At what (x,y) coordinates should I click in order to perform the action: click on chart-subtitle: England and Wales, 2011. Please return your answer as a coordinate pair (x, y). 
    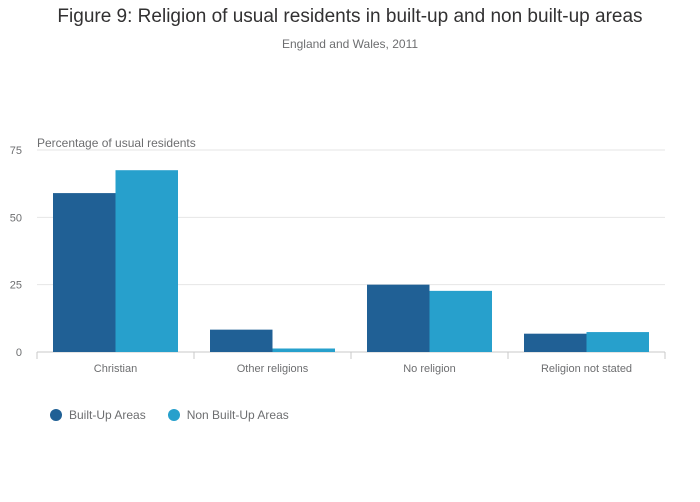
    Looking at the image, I should click on (350, 44).